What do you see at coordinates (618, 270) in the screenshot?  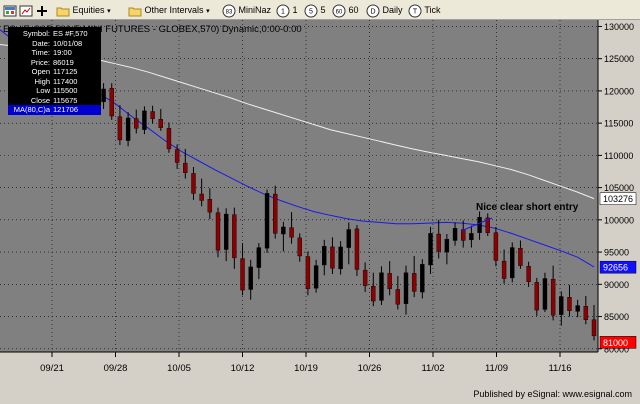 I see `price-tags: 103276 92656 81000` at bounding box center [618, 270].